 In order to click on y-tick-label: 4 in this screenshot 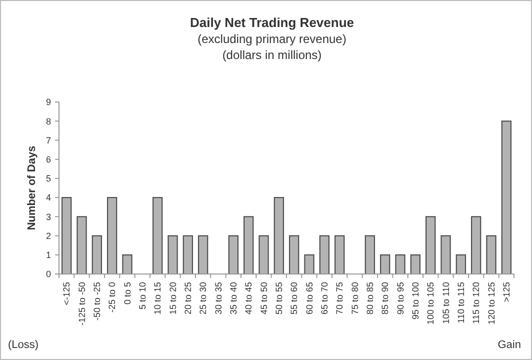, I will do `click(48, 197)`.